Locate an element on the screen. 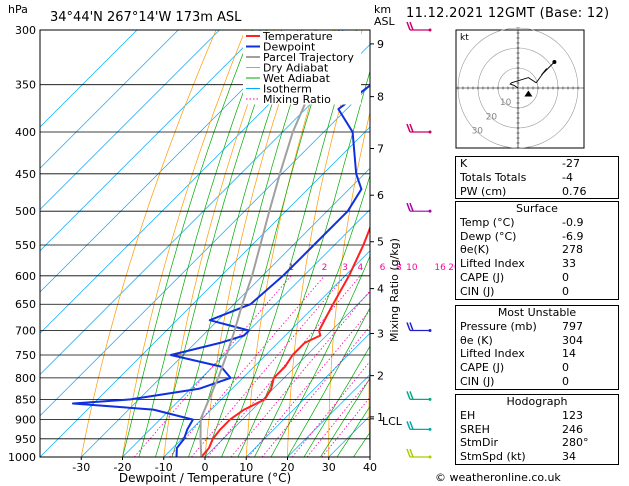  height-tick-label: 4 is located at coordinates (380, 289).